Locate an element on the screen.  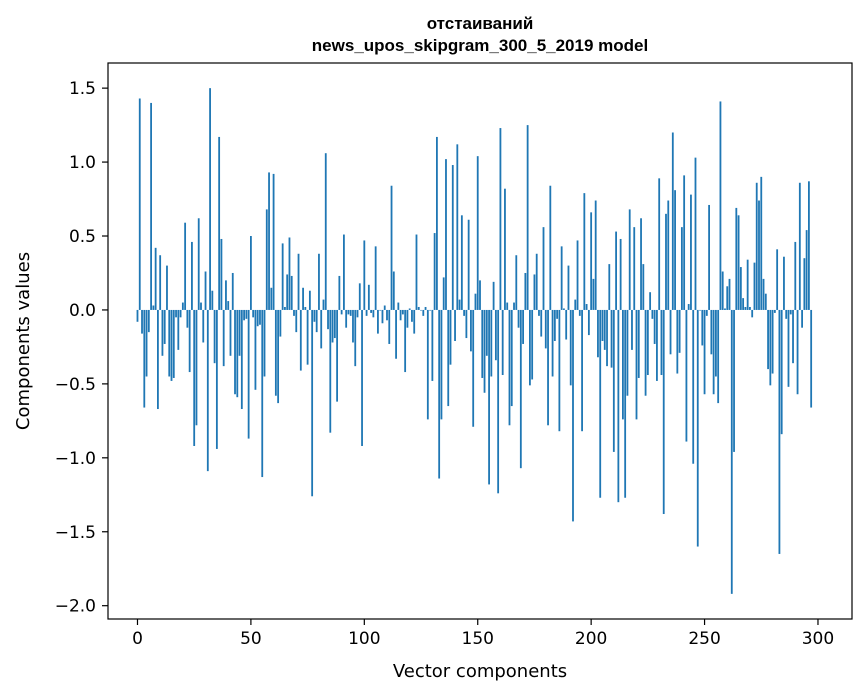
x-tick-label: 50 is located at coordinates (251, 639).